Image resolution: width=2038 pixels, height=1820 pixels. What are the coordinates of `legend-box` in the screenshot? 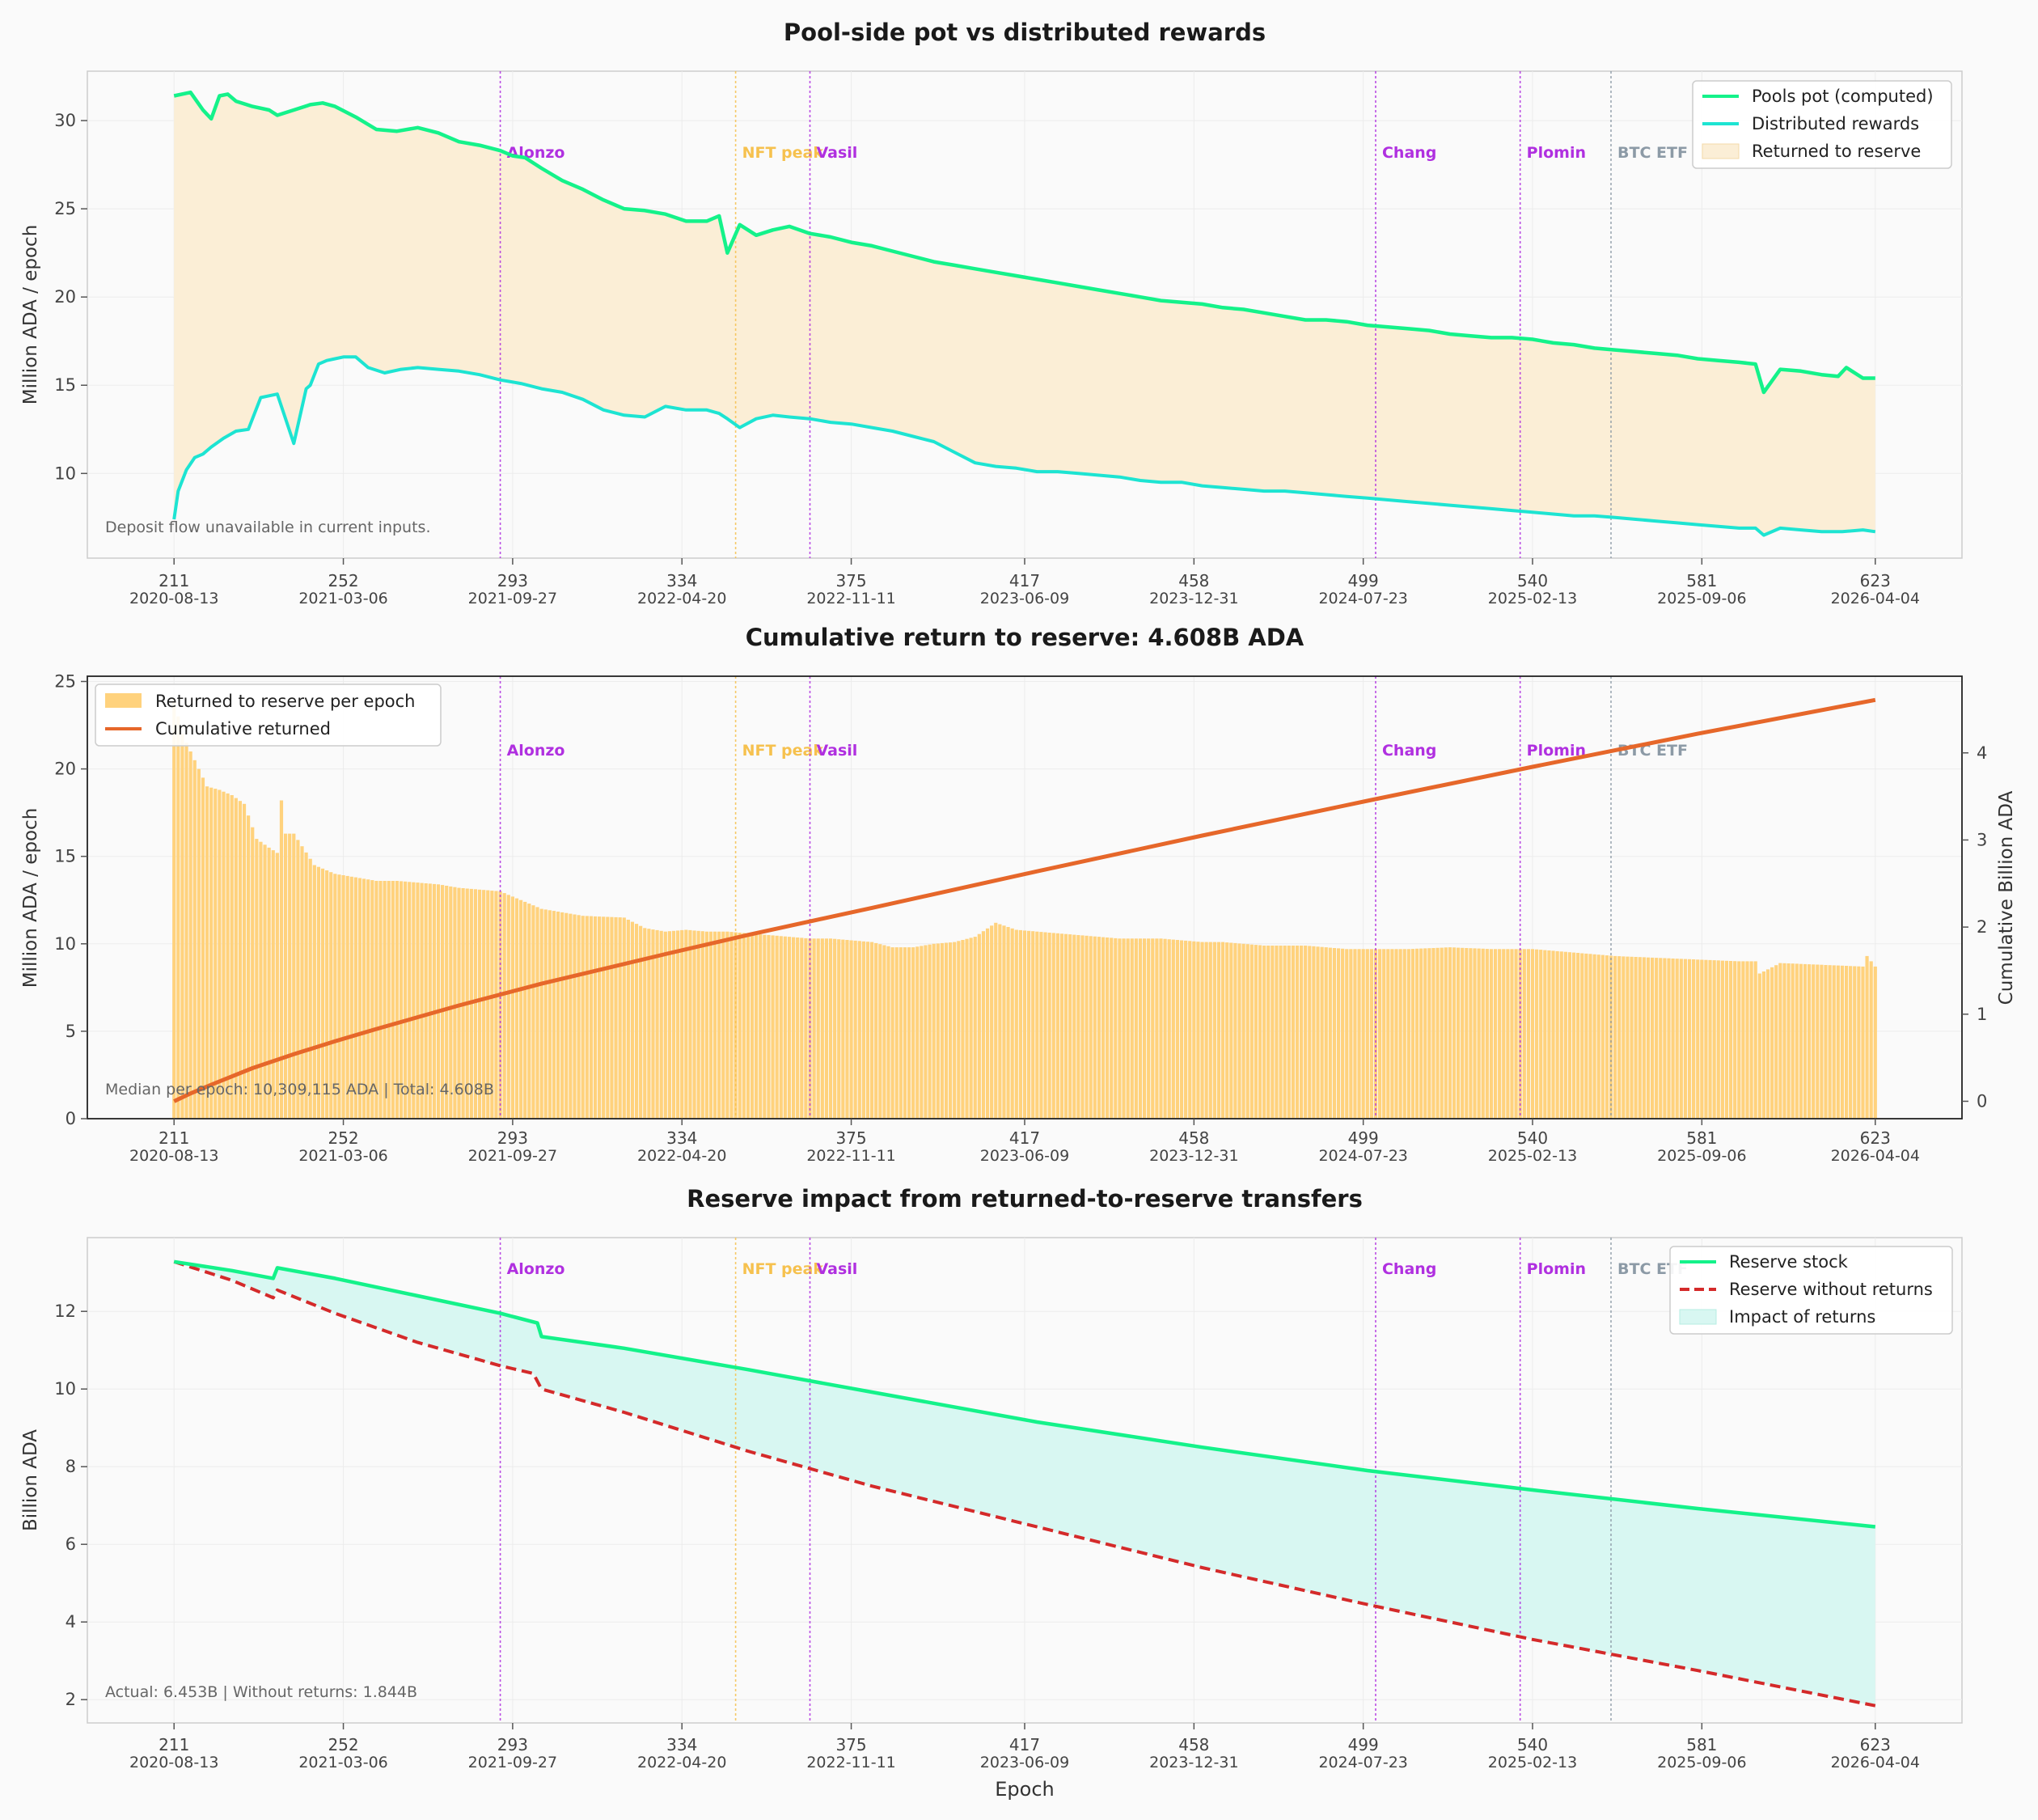 It's located at (1811, 1290).